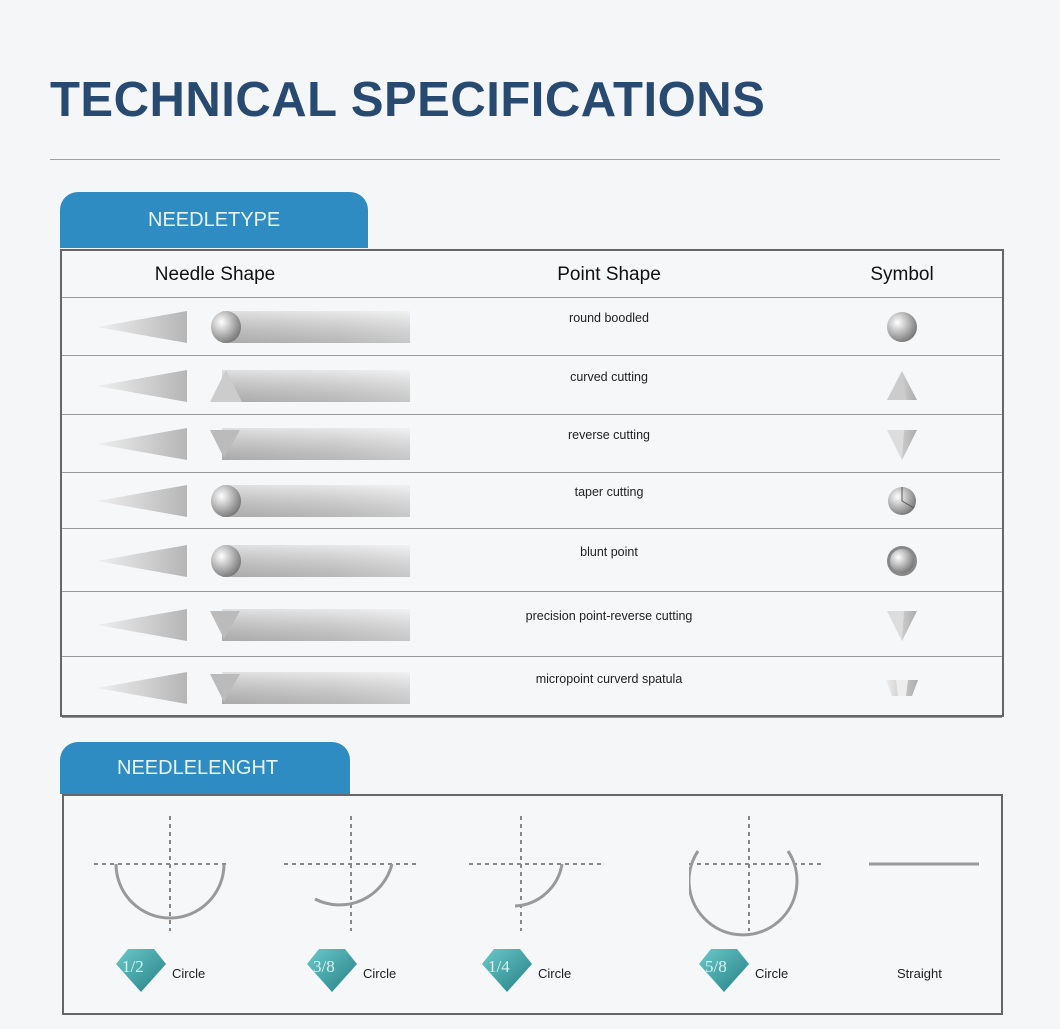 This screenshot has width=1060, height=1029. Describe the element at coordinates (205, 768) in the screenshot. I see `needlelength-tab: NEEDLELENGHT` at that location.